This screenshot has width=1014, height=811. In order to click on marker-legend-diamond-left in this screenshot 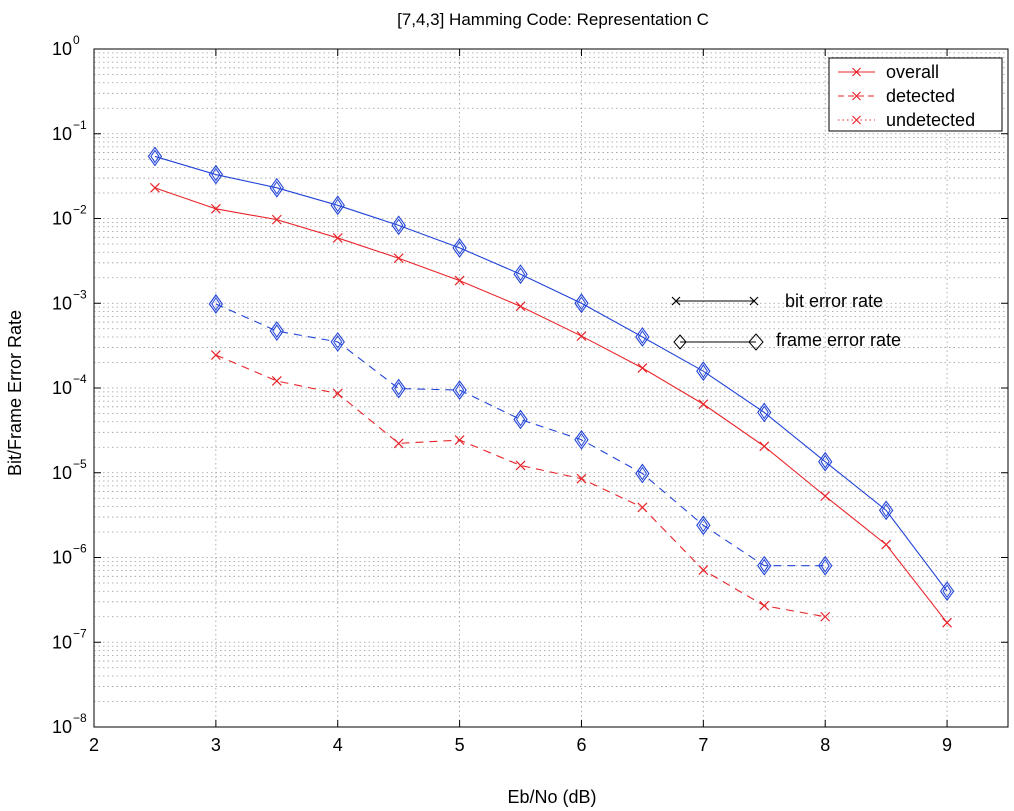, I will do `click(680, 342)`.